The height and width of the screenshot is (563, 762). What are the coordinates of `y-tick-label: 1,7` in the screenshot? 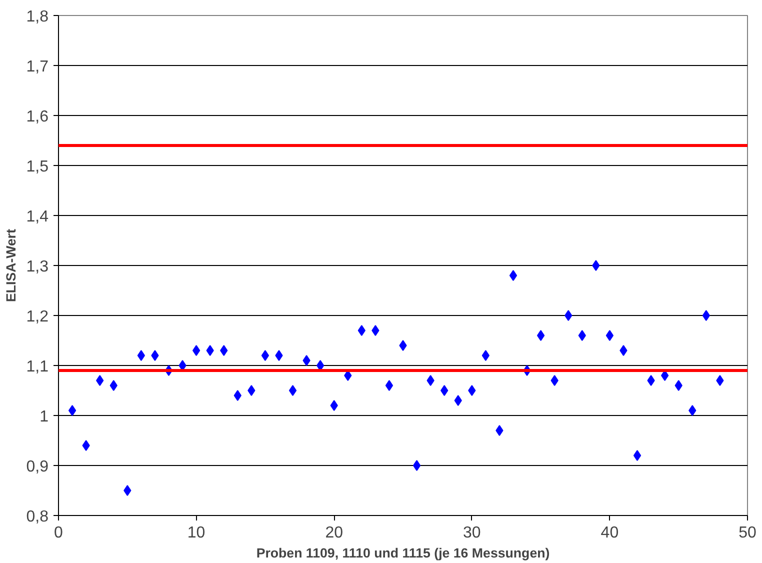 It's located at (37, 67).